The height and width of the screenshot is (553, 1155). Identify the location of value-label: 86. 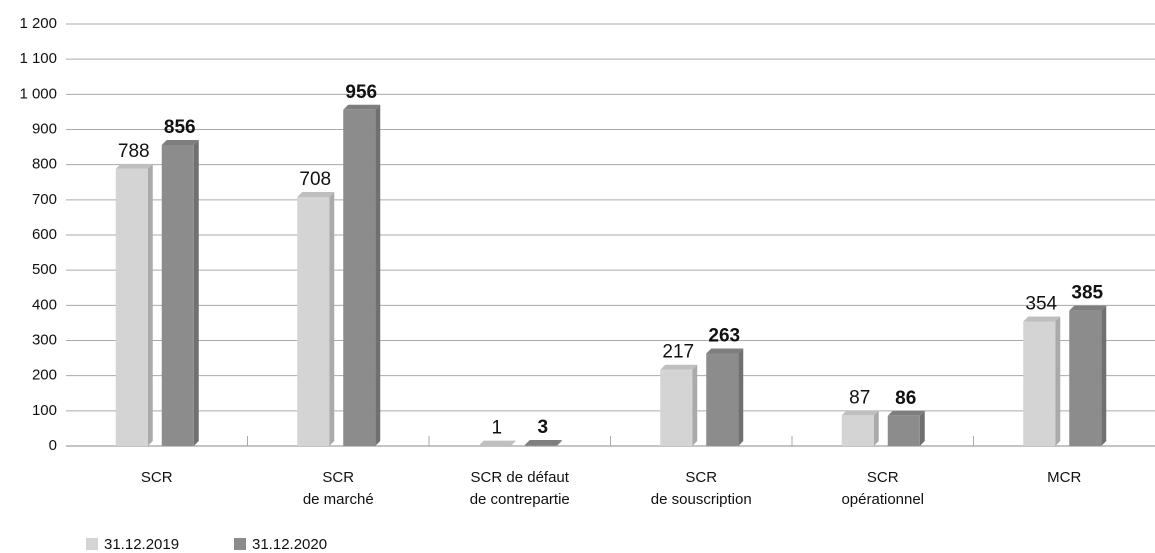
(905, 398).